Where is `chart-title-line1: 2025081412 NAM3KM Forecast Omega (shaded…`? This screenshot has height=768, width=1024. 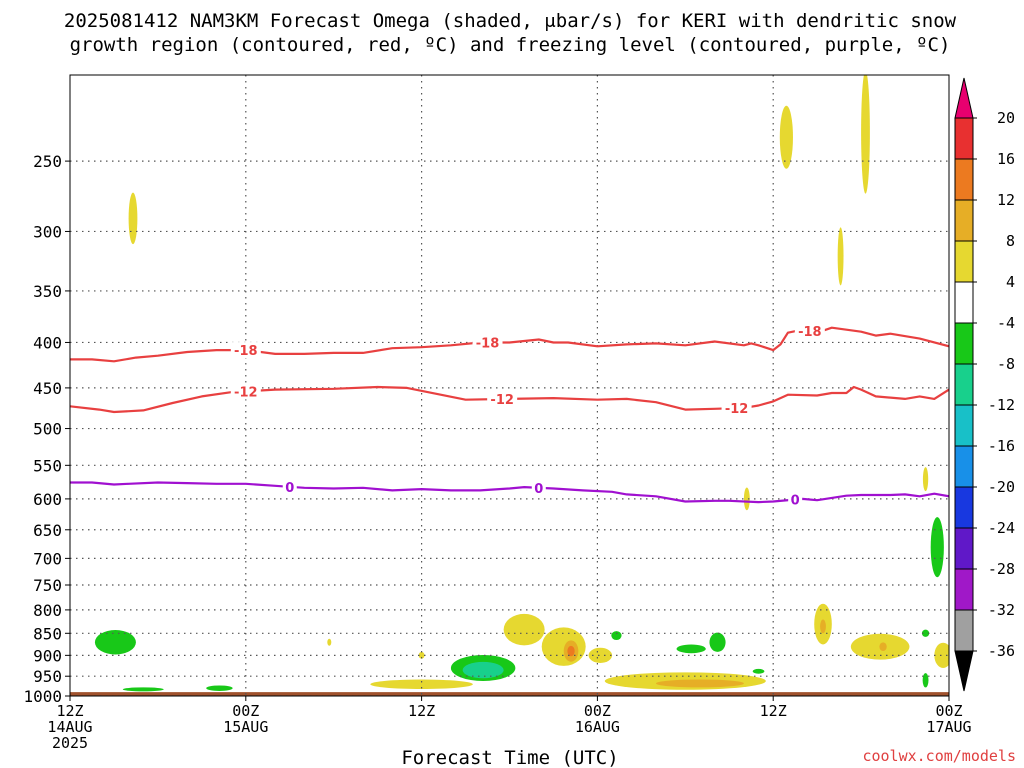
chart-title-line1: 2025081412 NAM3KM Forecast Omega (shaded… is located at coordinates (510, 21).